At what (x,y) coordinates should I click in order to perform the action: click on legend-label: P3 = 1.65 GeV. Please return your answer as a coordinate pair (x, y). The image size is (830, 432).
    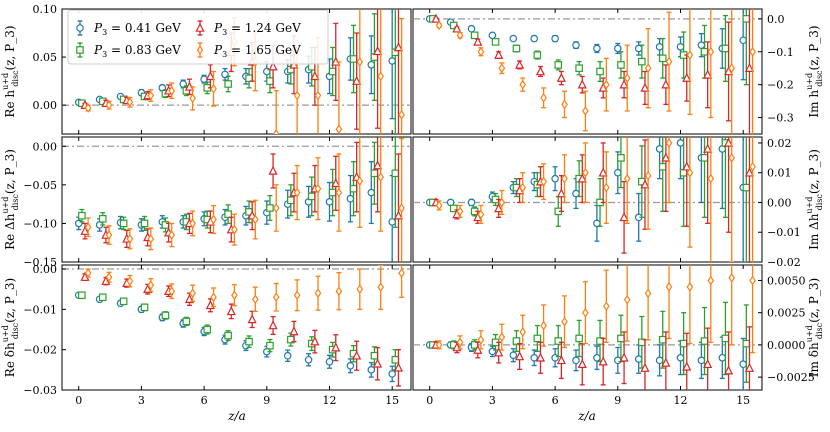
    Looking at the image, I should click on (257, 51).